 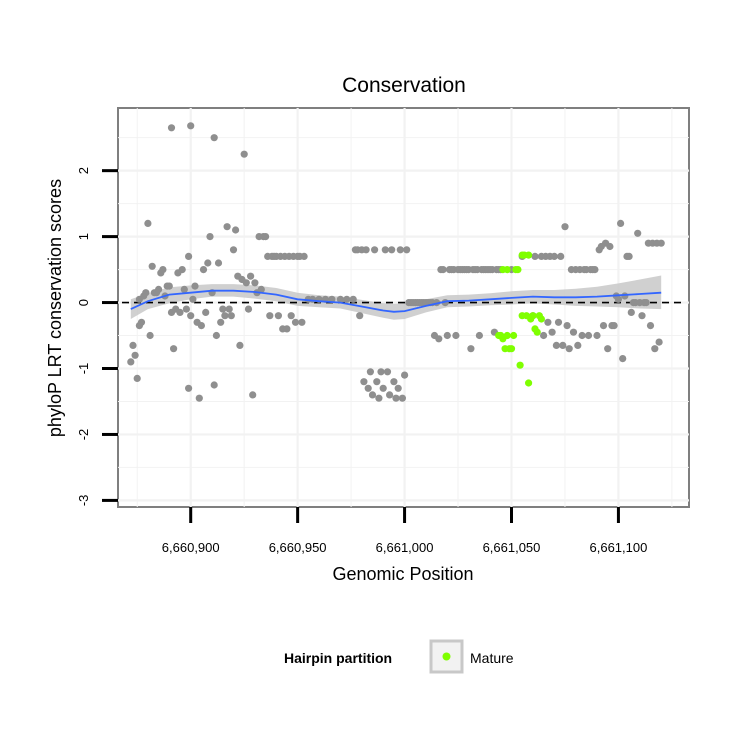 What do you see at coordinates (405, 547) in the screenshot?
I see `x-tick-label: 6,661,000` at bounding box center [405, 547].